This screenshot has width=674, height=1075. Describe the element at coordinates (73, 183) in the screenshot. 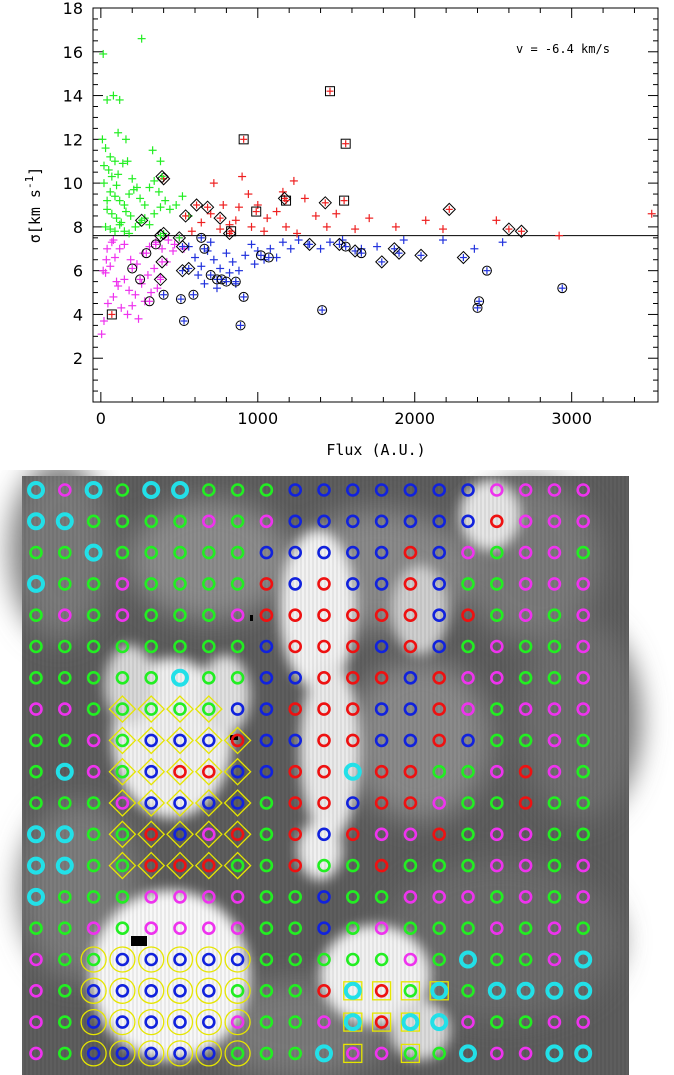

I see `y-tick-label: 10` at that location.